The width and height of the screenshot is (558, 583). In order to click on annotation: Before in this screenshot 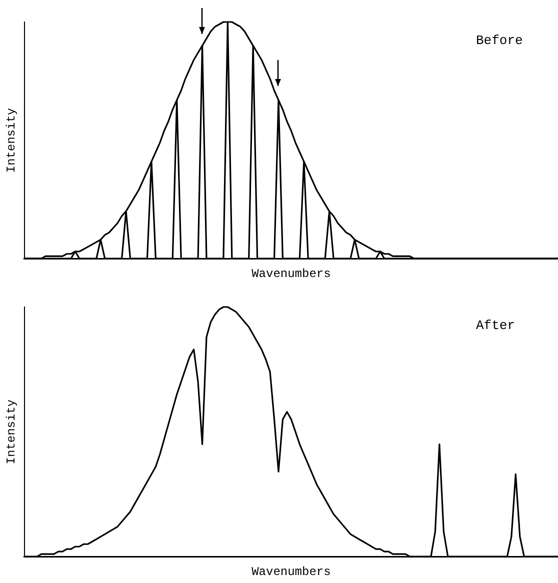, I will do `click(499, 40)`.